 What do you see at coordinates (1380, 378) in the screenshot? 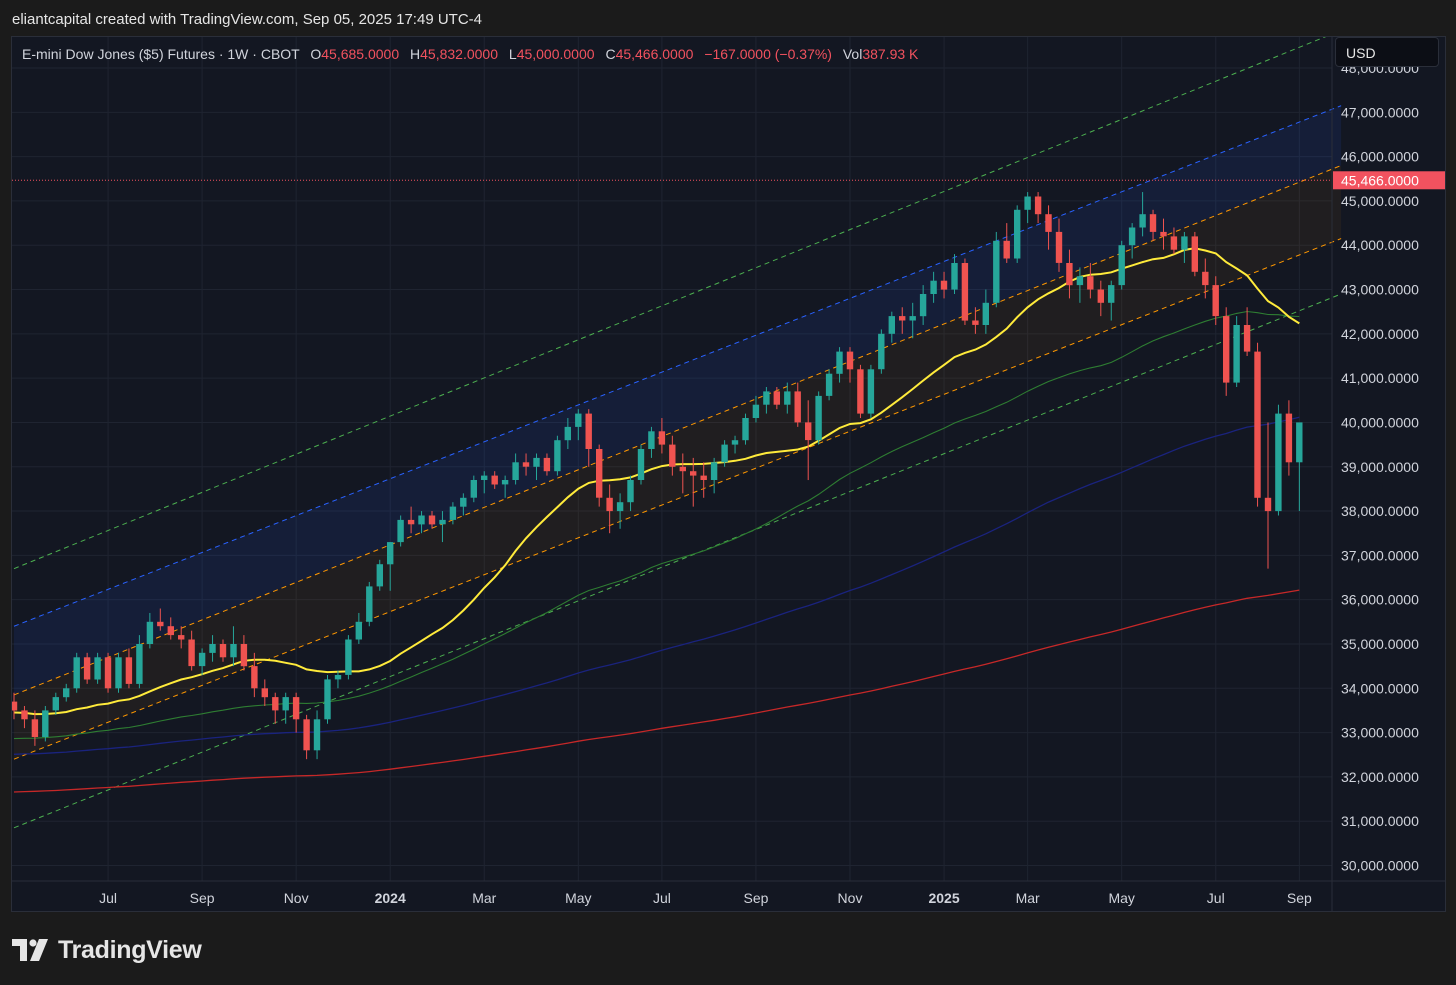
I see `price-tick-label: 41,000.0000` at bounding box center [1380, 378].